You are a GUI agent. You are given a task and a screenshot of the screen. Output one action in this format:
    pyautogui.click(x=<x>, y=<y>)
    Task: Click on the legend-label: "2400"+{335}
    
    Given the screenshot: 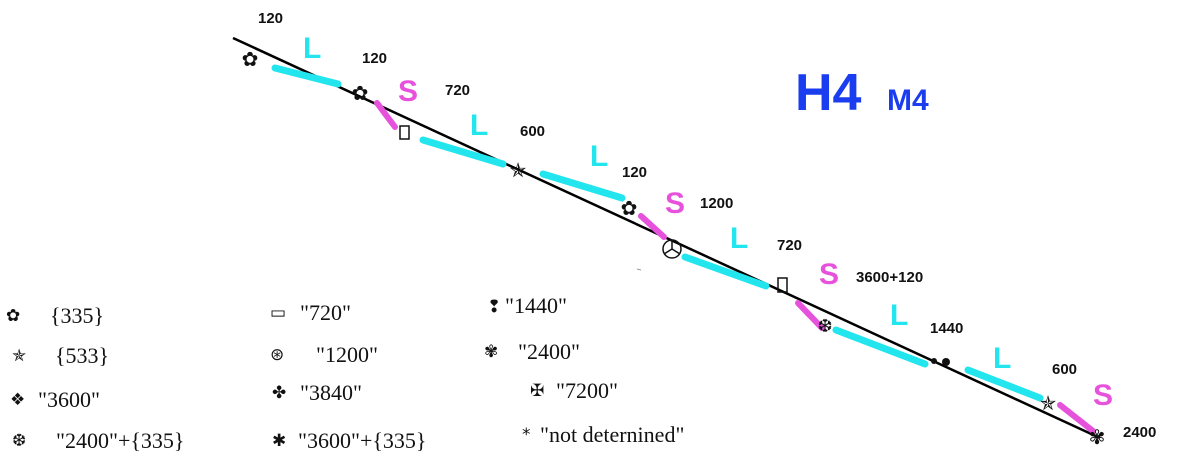 What is the action you would take?
    pyautogui.click(x=120, y=440)
    